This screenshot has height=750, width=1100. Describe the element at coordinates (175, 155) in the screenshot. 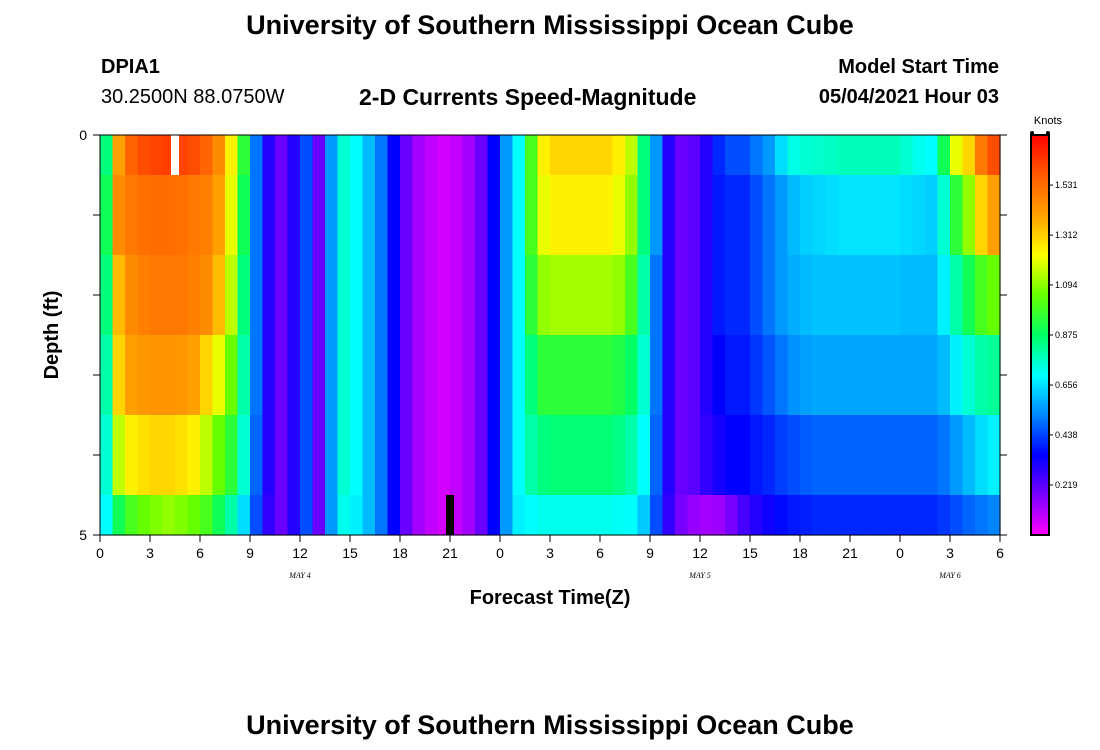

I see `max-speed-marker` at that location.